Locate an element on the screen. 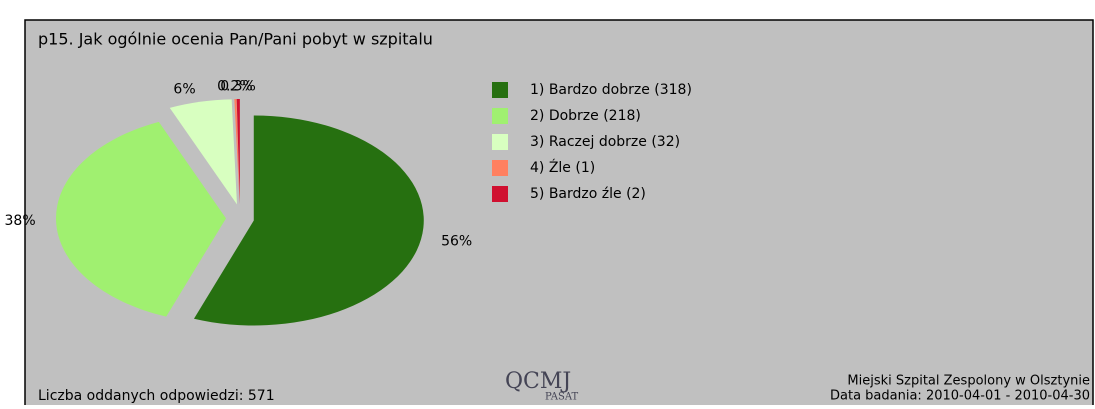 The height and width of the screenshot is (409, 1095). legend-label: 2) Dobrze (218) is located at coordinates (585, 116).